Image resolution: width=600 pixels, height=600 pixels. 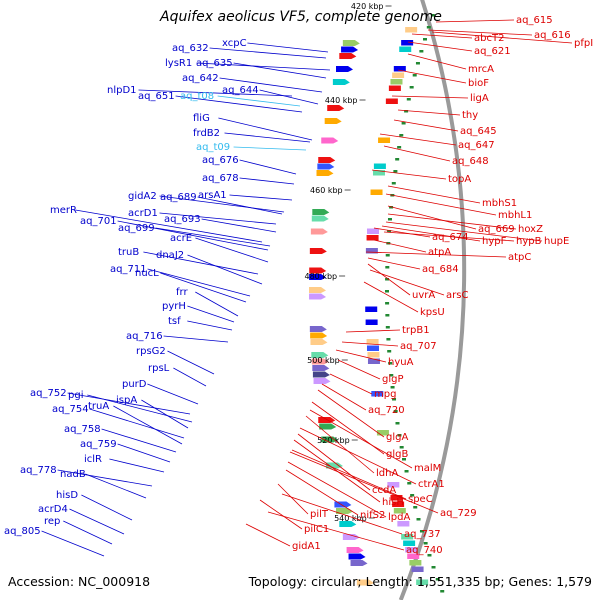 What do you see at coordinates (470, 161) in the screenshot?
I see `right-gene-label: aq_648` at bounding box center [470, 161].